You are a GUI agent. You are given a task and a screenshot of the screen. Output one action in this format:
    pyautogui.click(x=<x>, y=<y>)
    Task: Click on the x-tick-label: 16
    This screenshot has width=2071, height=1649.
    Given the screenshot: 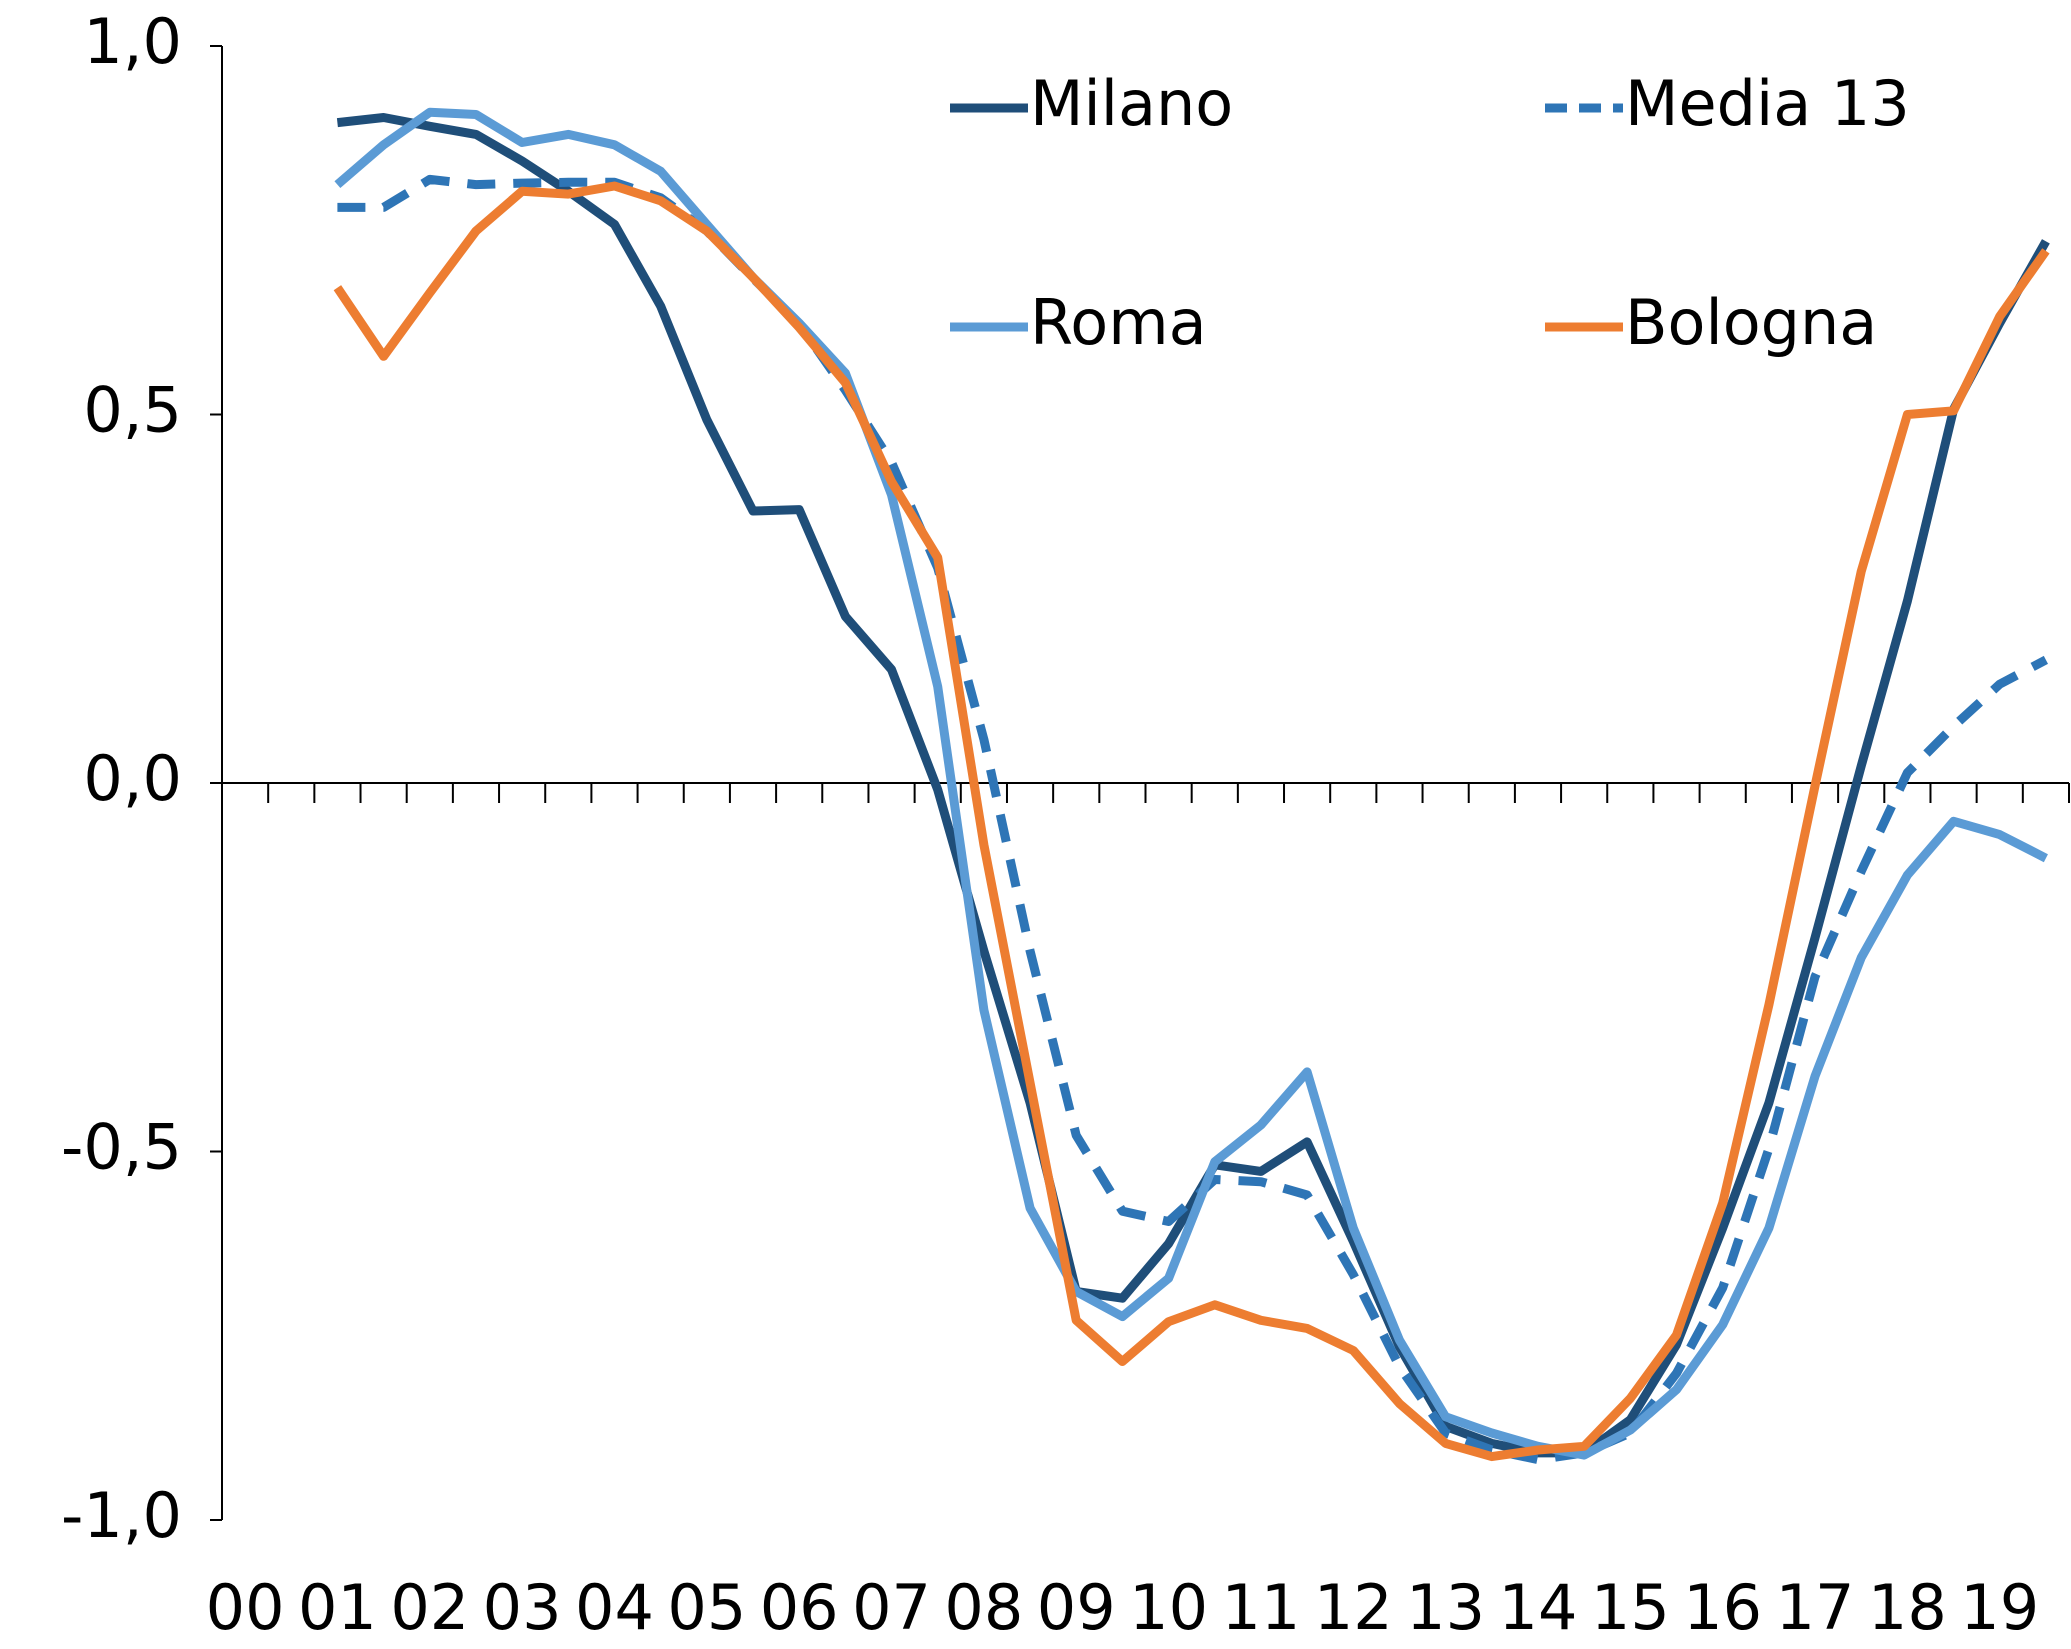 What is the action you would take?
    pyautogui.click(x=1722, y=1607)
    